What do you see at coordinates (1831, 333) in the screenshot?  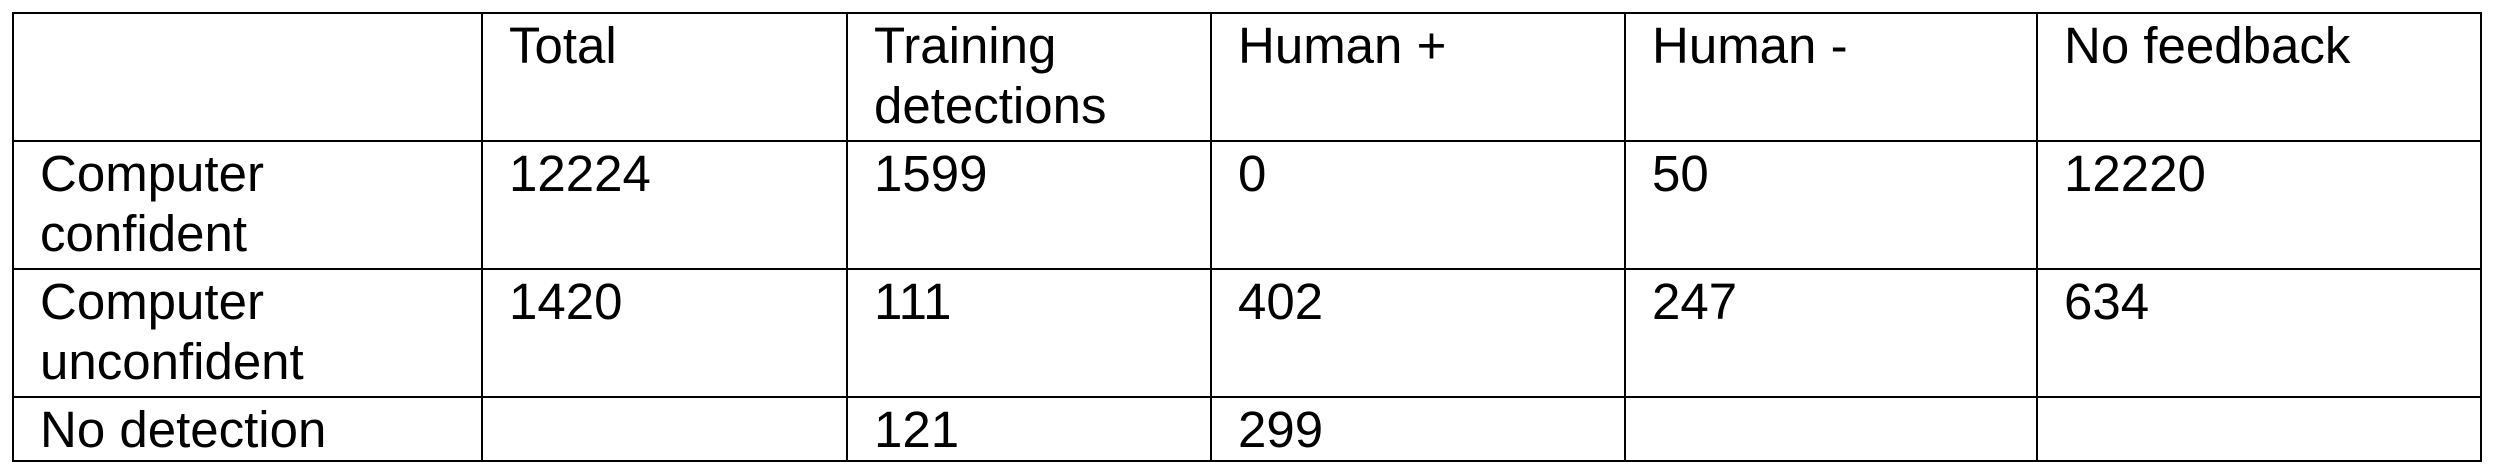 I see `table-cell: 247` at bounding box center [1831, 333].